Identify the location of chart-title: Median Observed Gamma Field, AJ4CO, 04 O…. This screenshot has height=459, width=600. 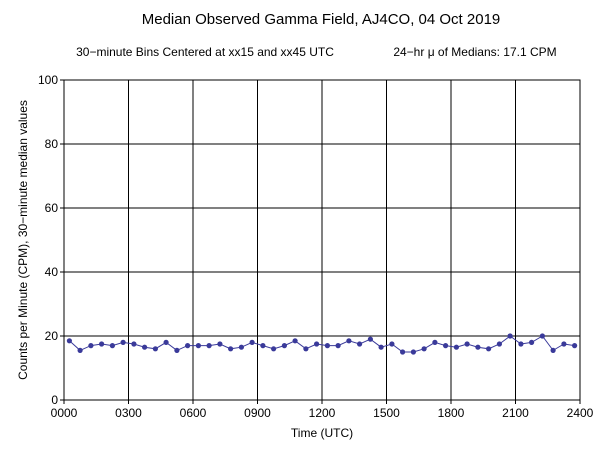
(321, 19).